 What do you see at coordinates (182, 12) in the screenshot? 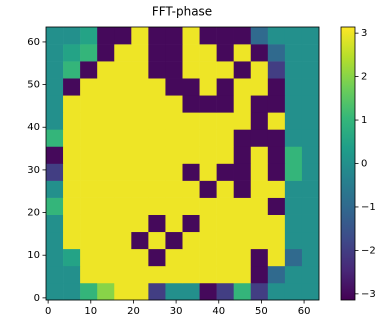
I see `chart-title: FFT-phase` at bounding box center [182, 12].